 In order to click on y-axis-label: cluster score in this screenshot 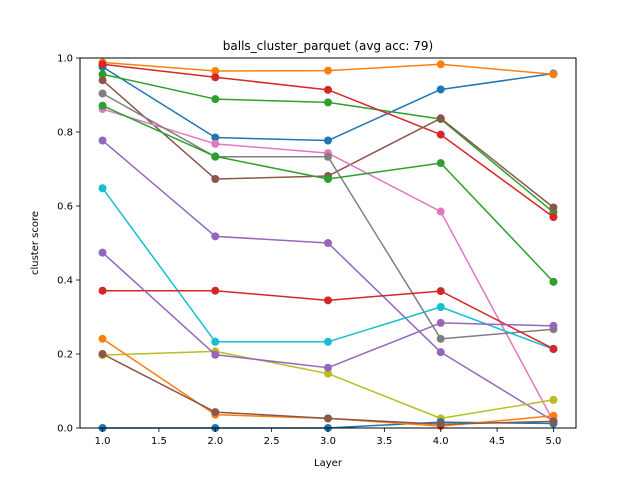, I will do `click(35, 243)`.